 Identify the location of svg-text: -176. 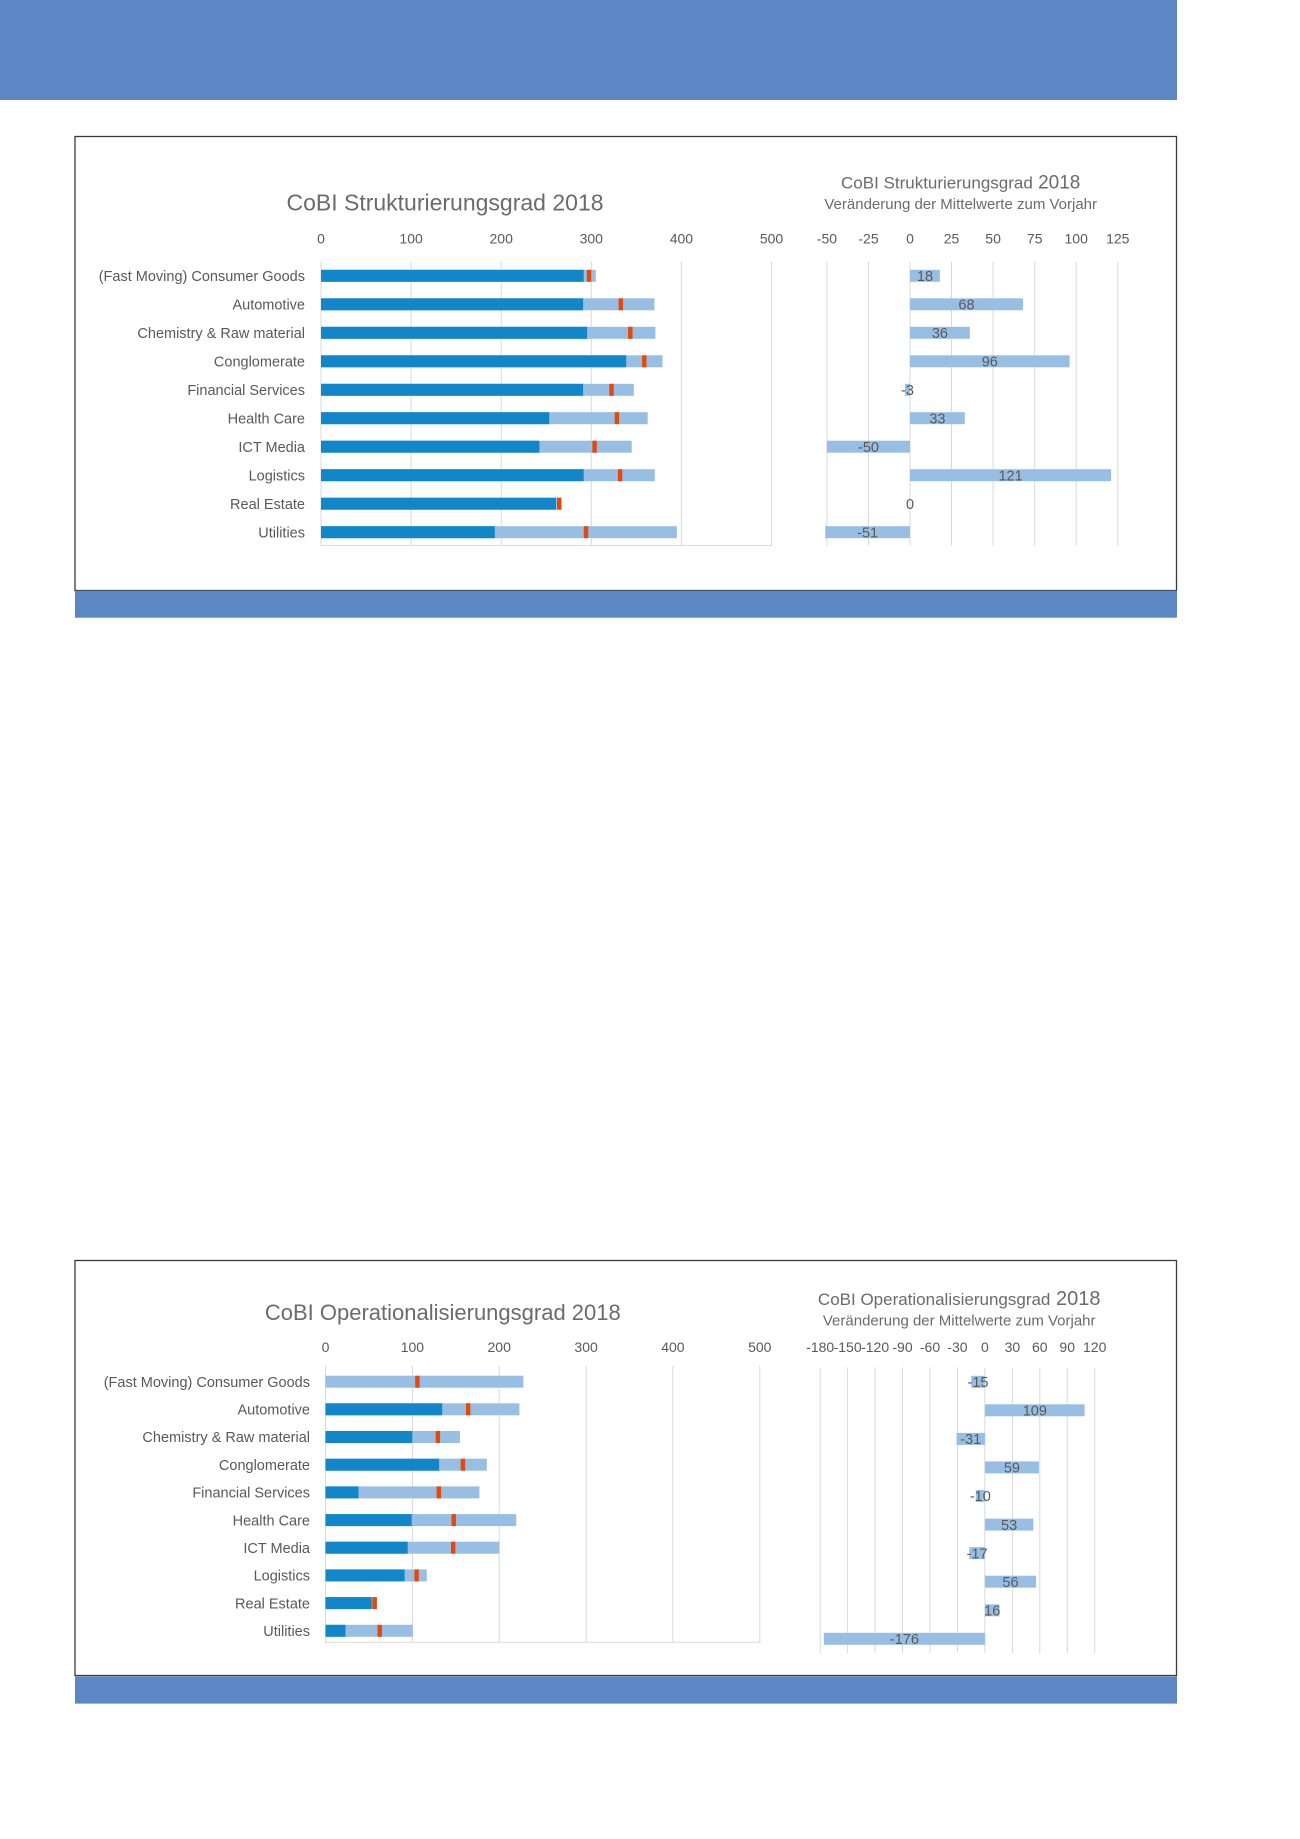
(904, 1640).